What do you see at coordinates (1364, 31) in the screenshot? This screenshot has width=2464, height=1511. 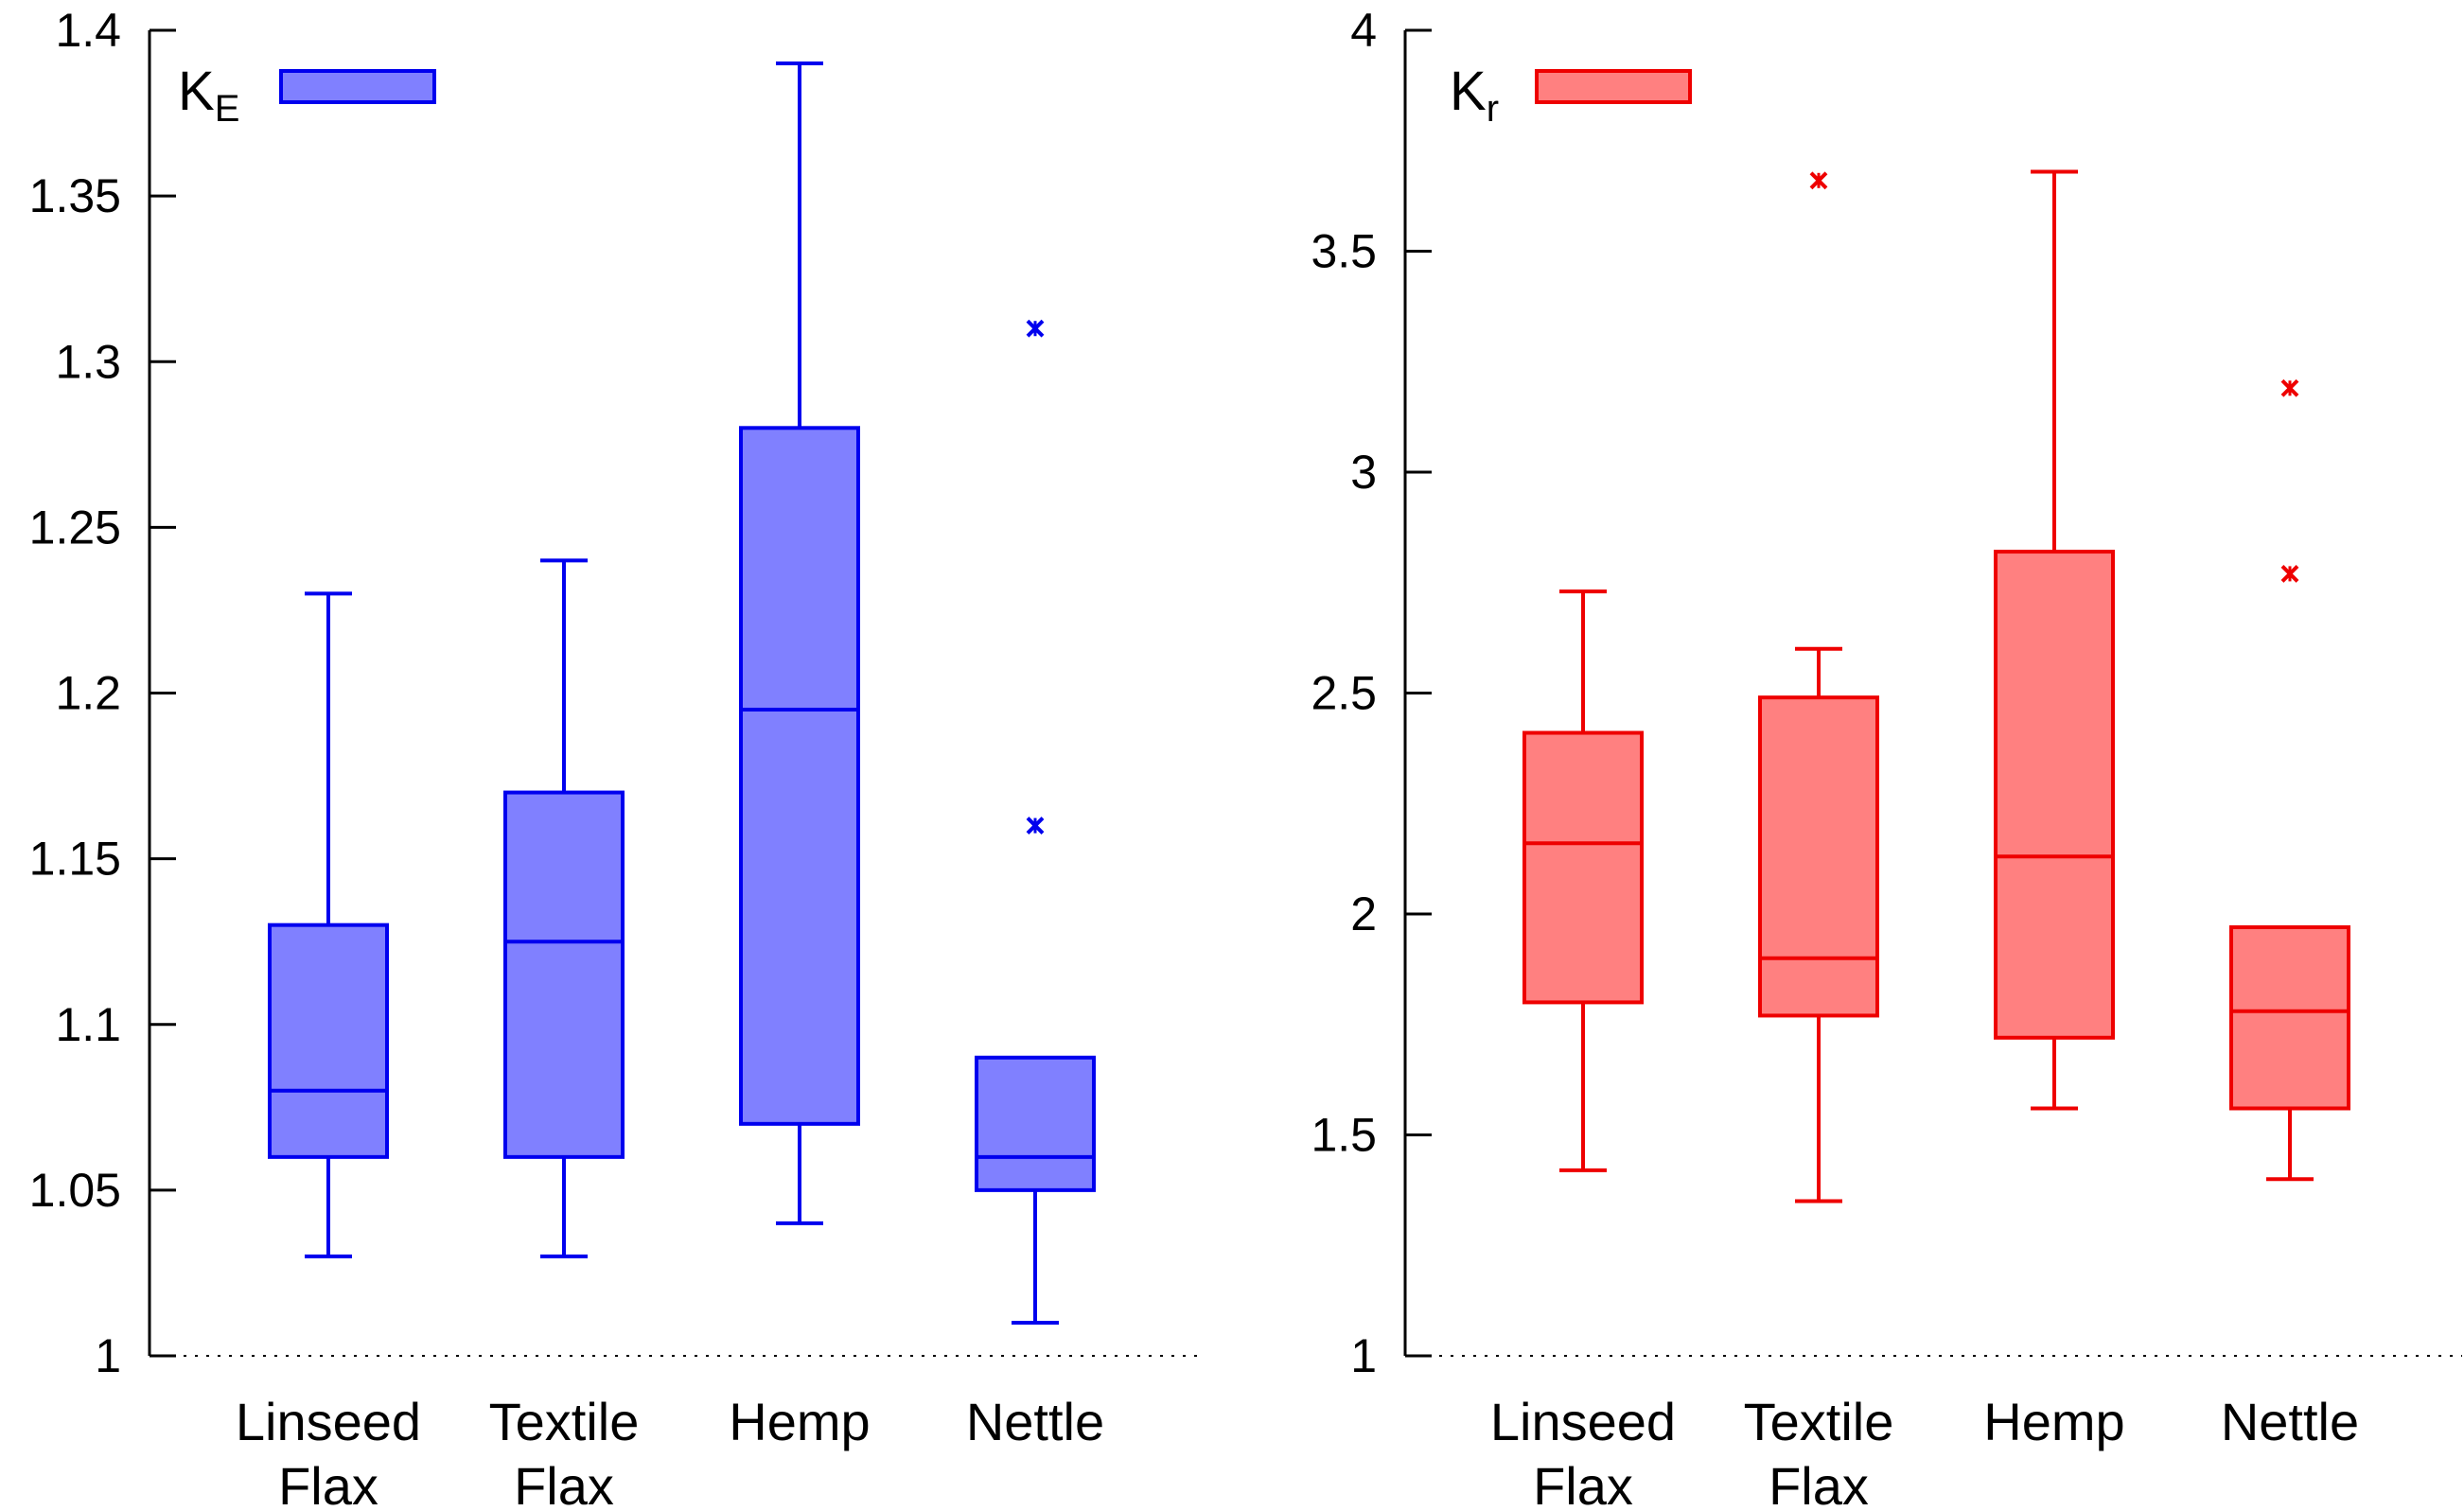 I see `y-tick-label: 4` at bounding box center [1364, 31].